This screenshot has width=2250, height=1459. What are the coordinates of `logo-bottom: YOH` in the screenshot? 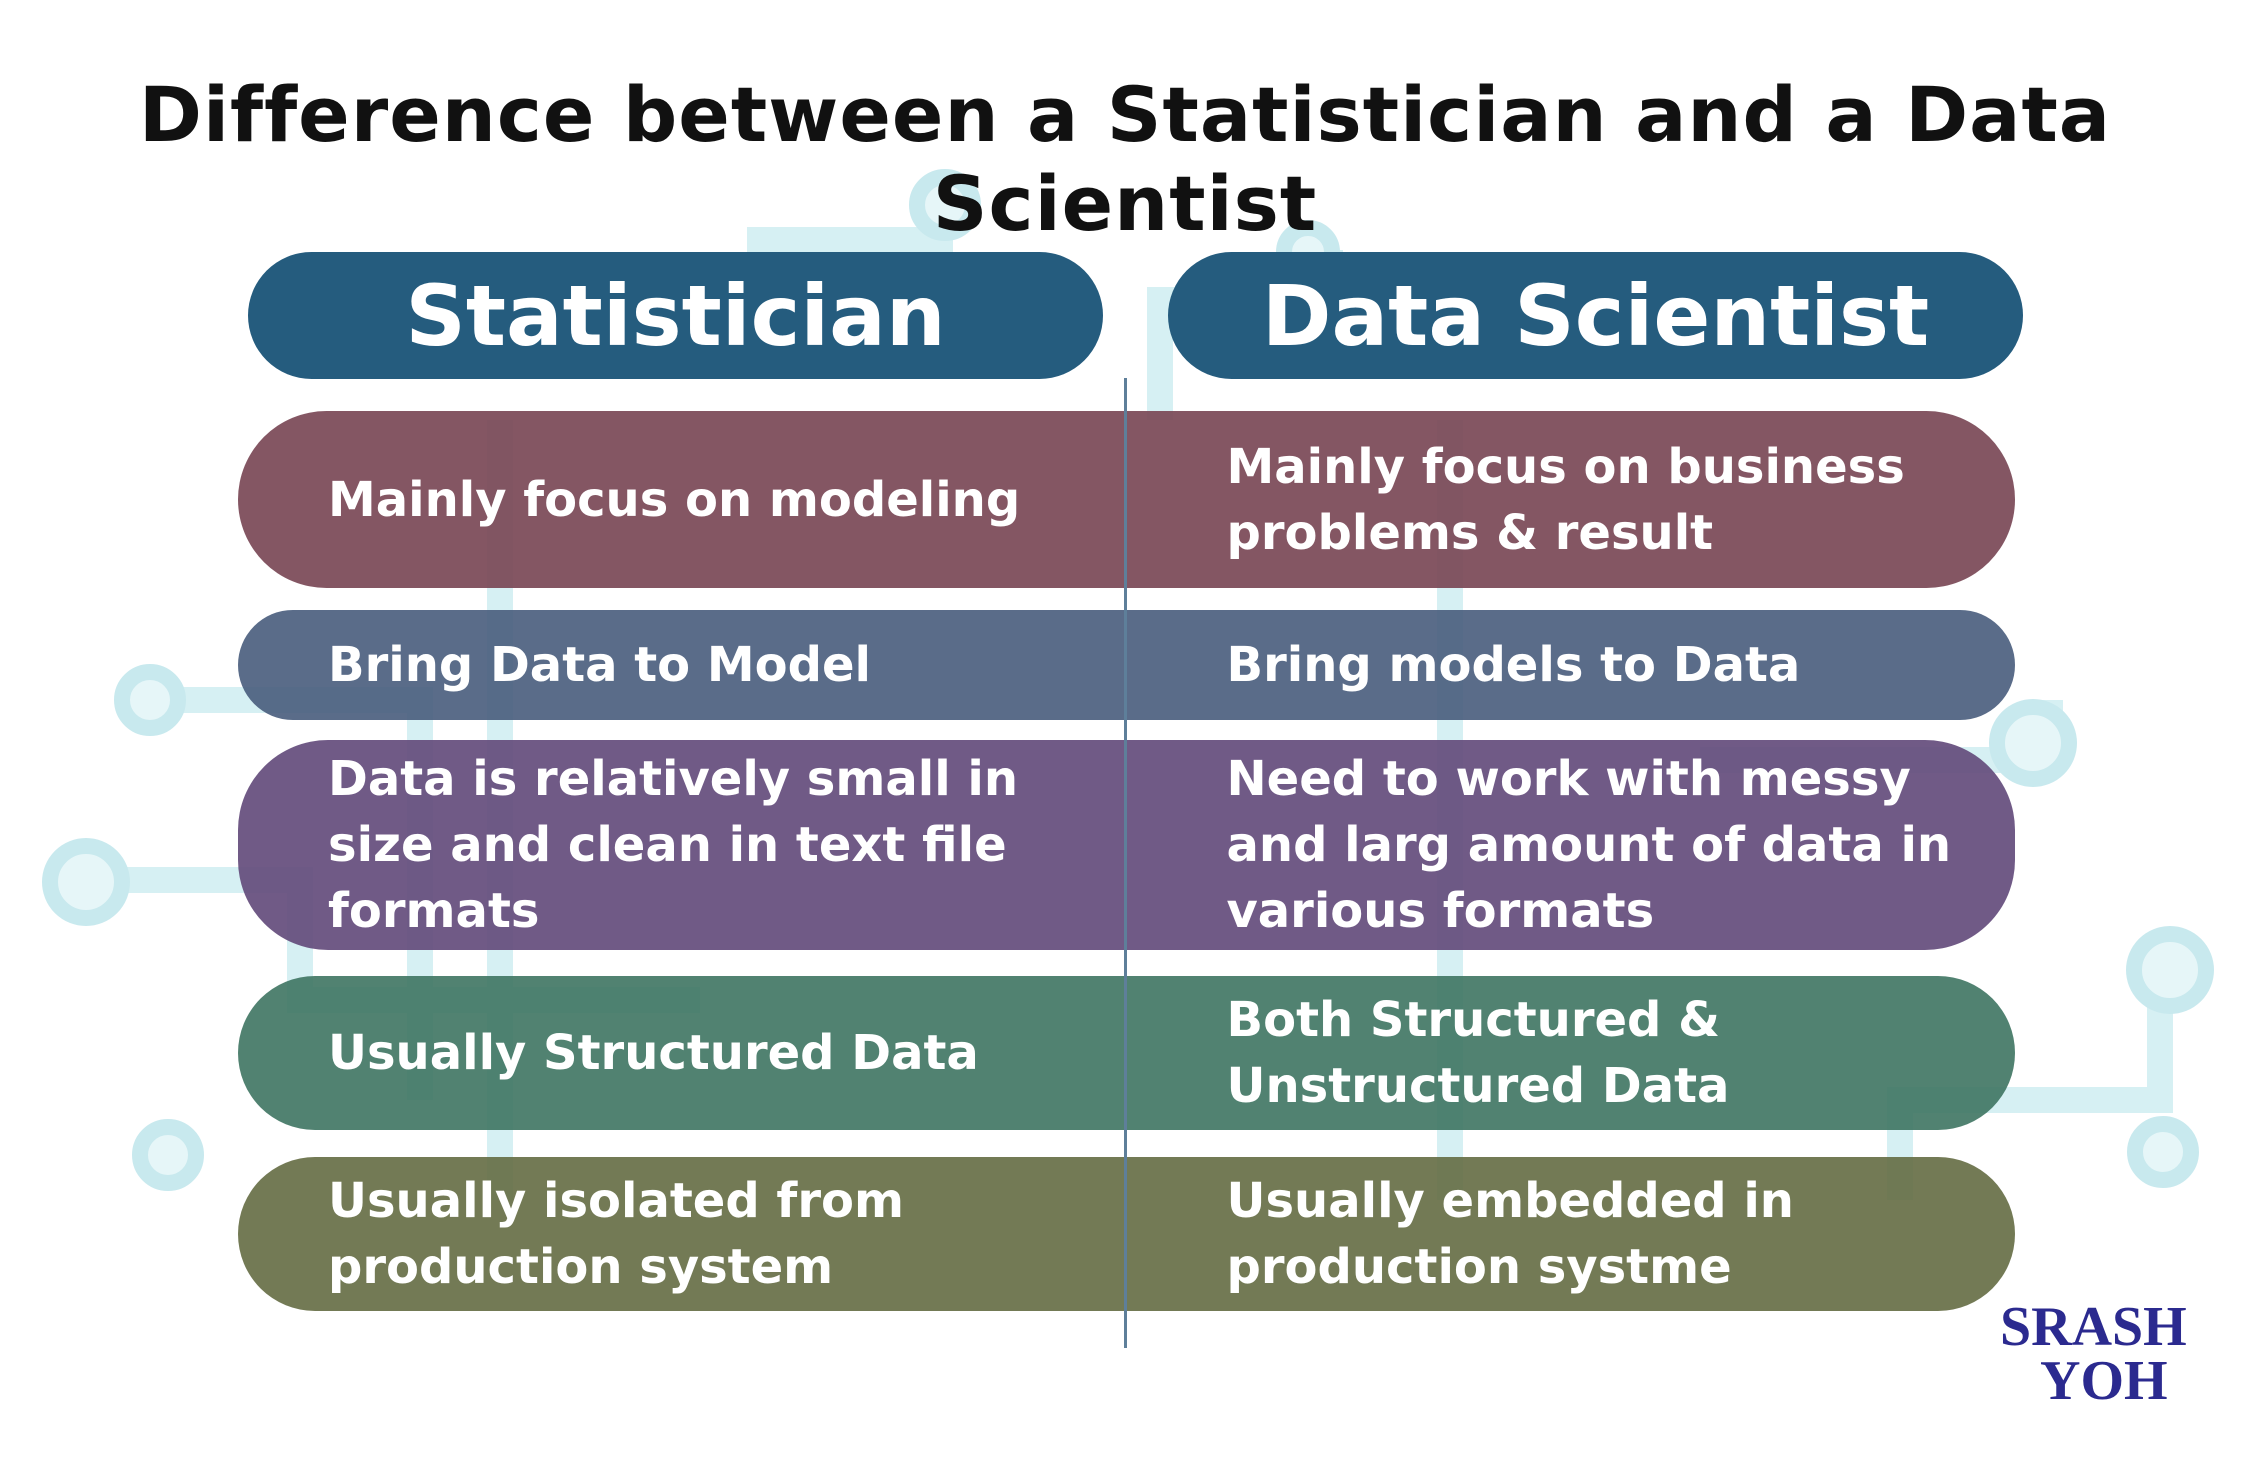 It's located at (2104, 1381).